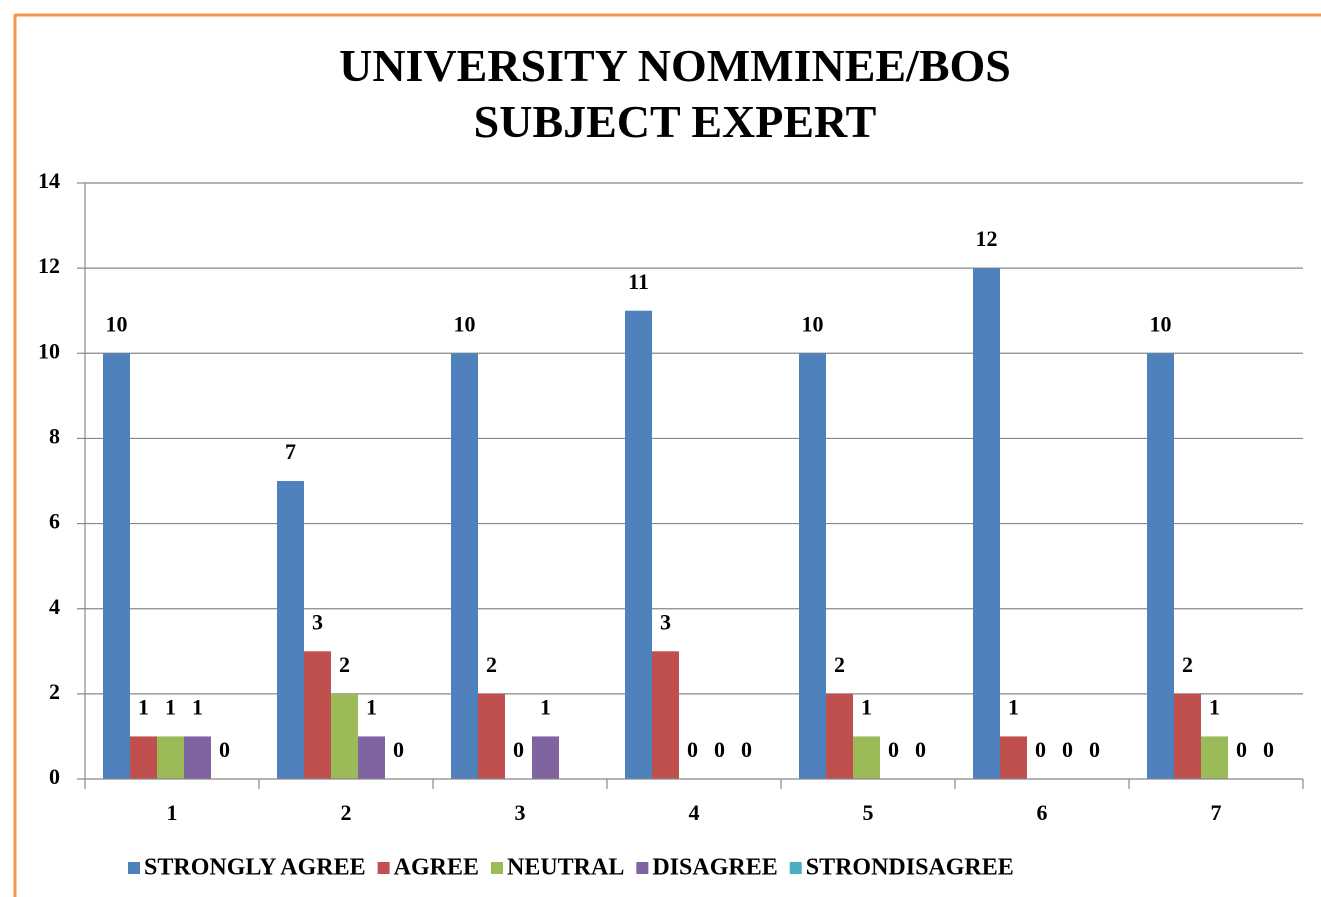 This screenshot has height=897, width=1321. Describe the element at coordinates (714, 868) in the screenshot. I see `legend-label: DISAGREE` at that location.